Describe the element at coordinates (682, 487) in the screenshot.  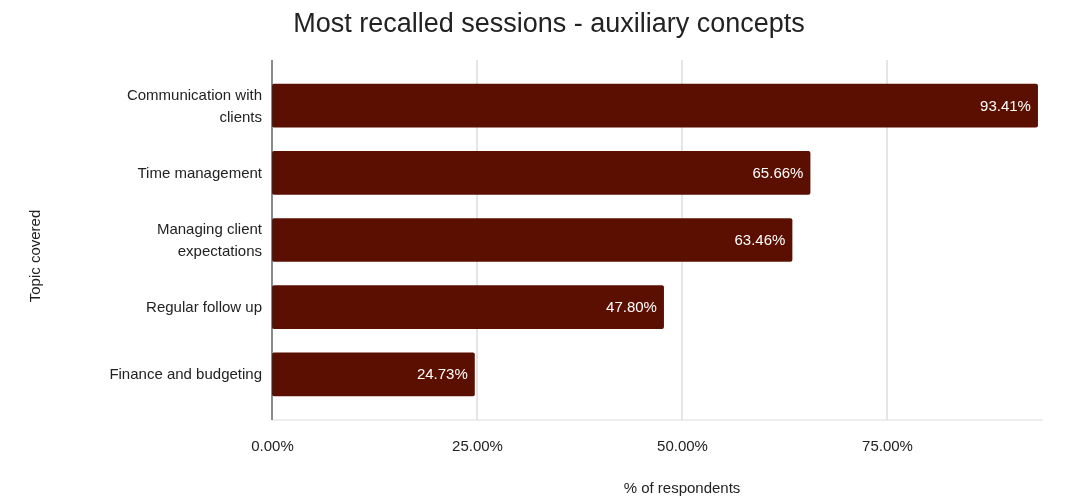
I see `x-axis-title: % of respondents` at that location.